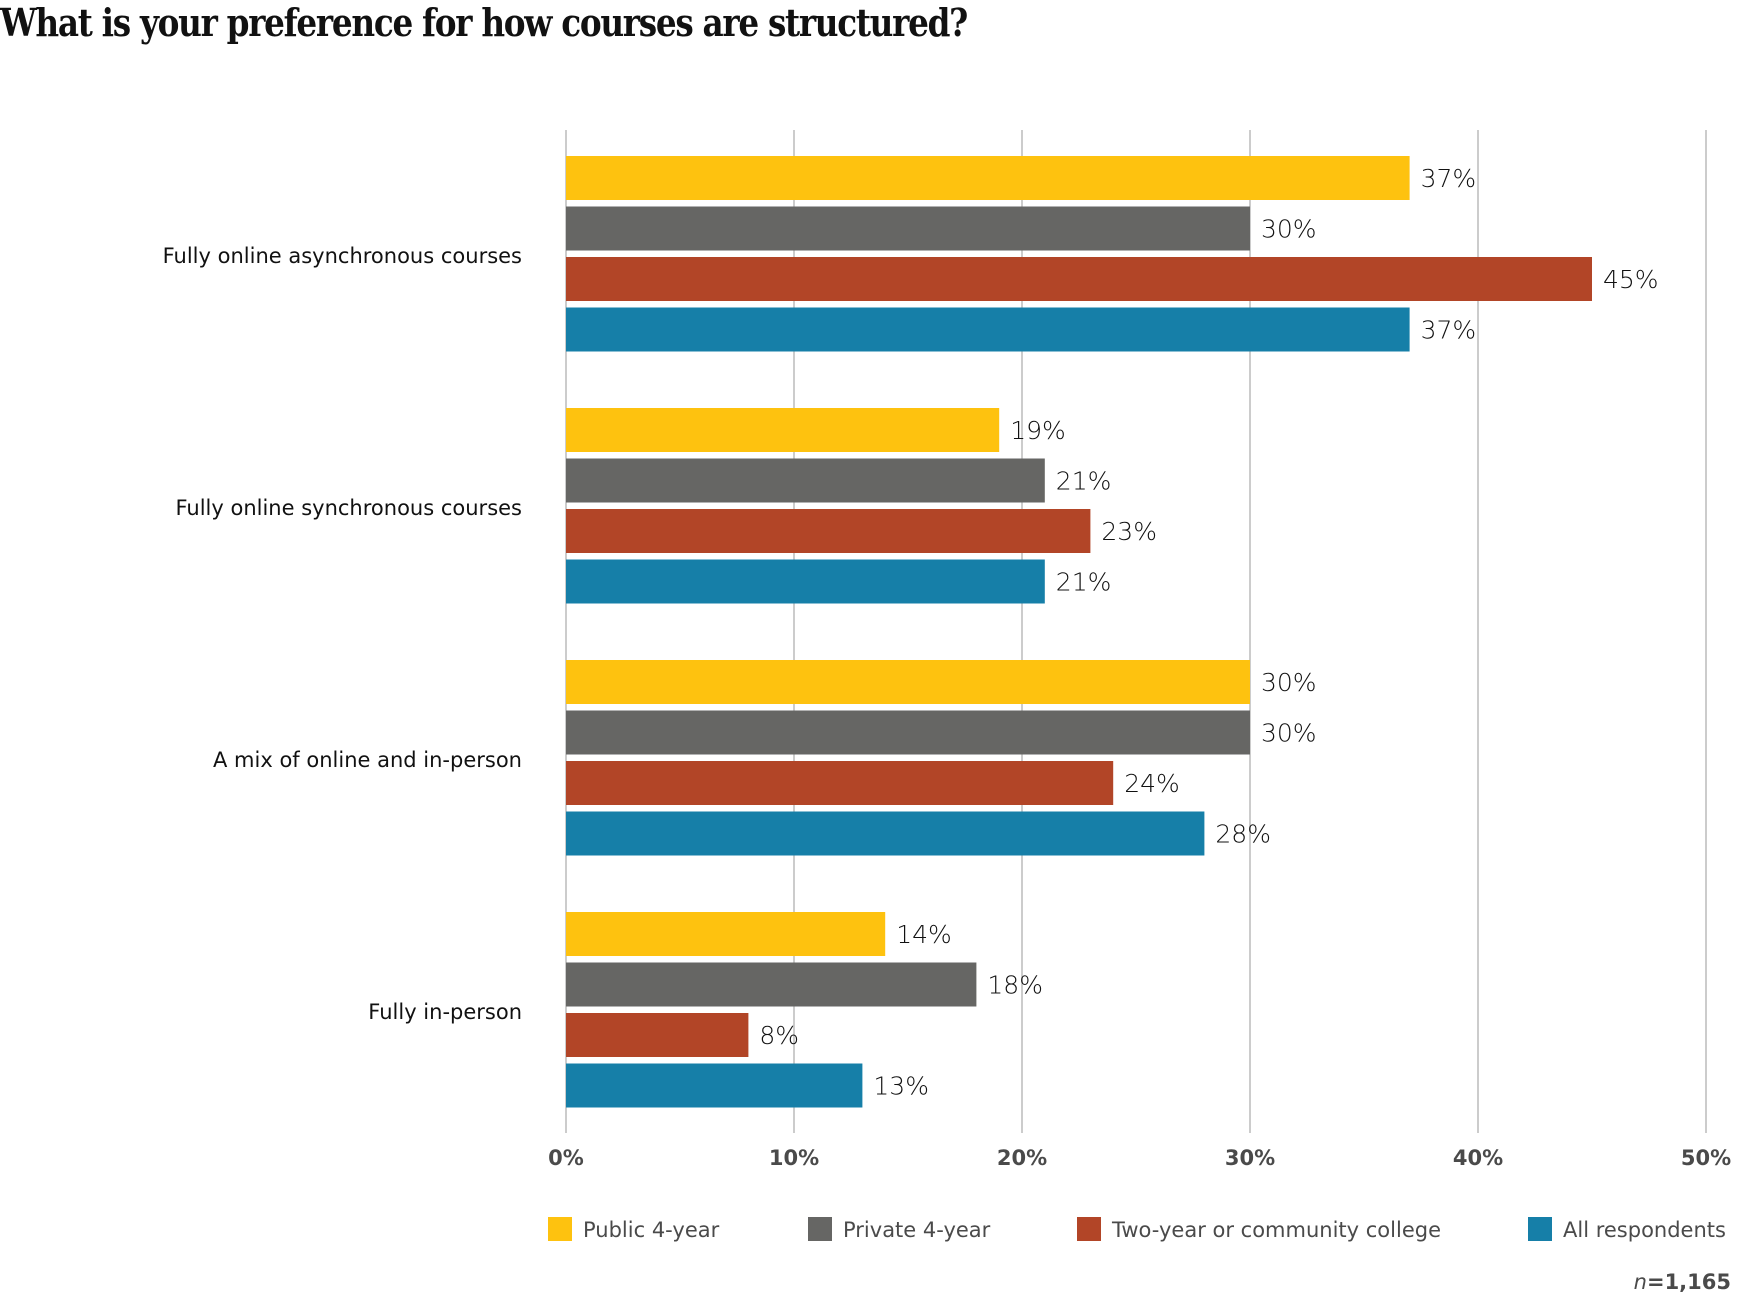 This screenshot has width=1737, height=1295. Describe the element at coordinates (794, 1158) in the screenshot. I see `x-tick-label: 10%` at that location.